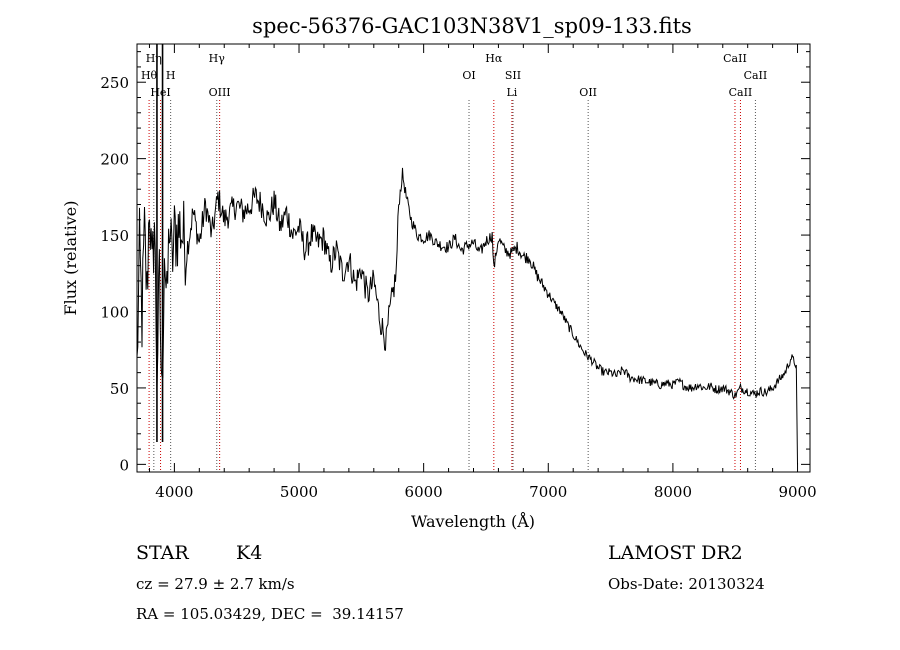  I want to click on y-tick-label: 200, so click(114, 160).